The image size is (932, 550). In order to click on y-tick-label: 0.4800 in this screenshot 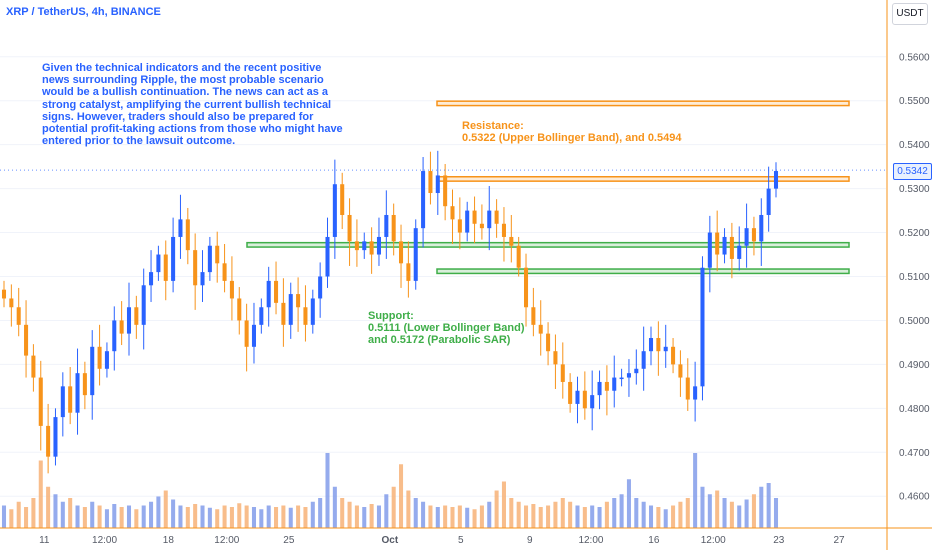, I will do `click(914, 409)`.